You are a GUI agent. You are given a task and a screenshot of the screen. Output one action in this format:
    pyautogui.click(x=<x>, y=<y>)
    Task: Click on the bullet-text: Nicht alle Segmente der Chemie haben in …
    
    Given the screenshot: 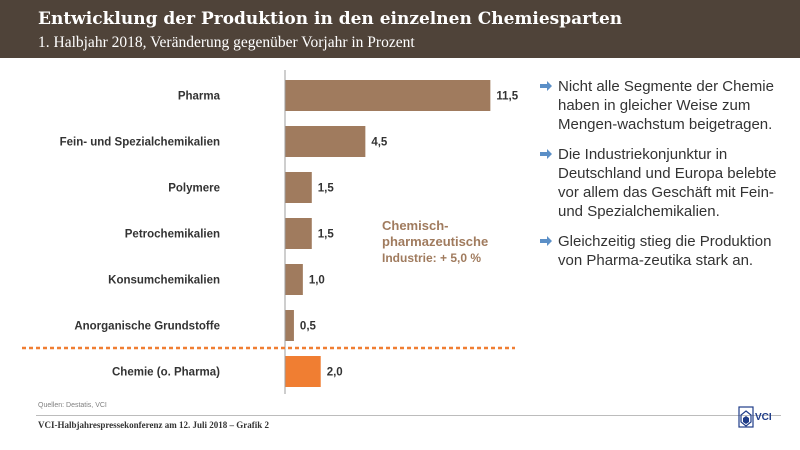 What is the action you would take?
    pyautogui.click(x=666, y=105)
    